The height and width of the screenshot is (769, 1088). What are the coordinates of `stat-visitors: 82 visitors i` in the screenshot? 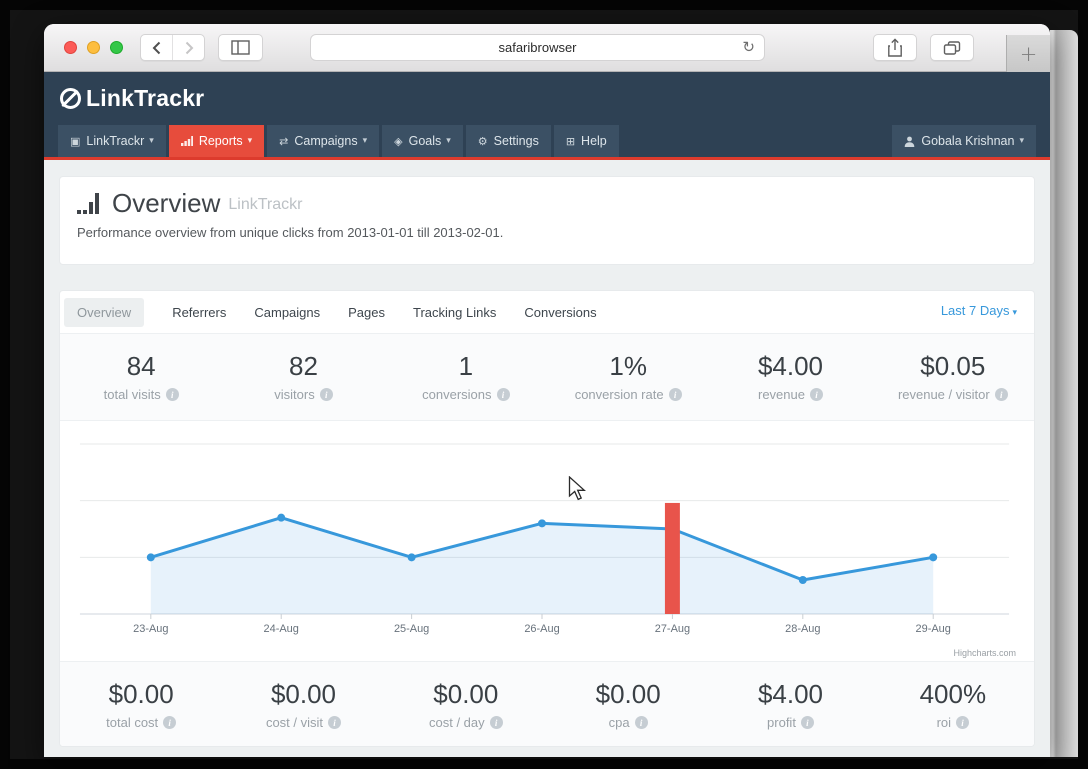 It's located at (303, 377).